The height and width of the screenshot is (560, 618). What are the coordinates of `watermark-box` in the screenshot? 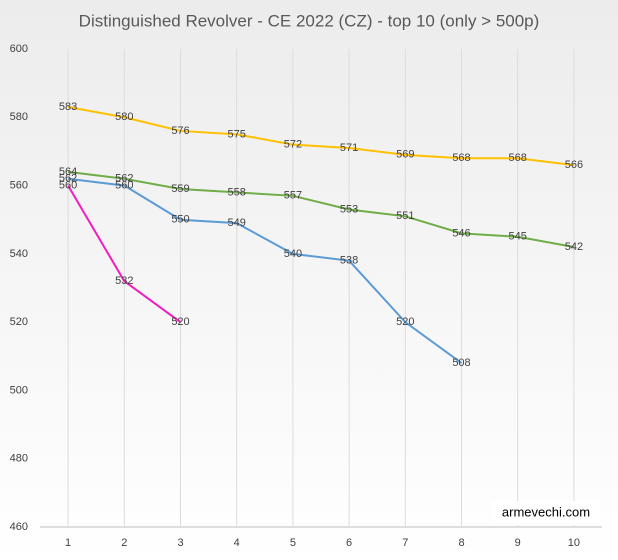 It's located at (546, 513).